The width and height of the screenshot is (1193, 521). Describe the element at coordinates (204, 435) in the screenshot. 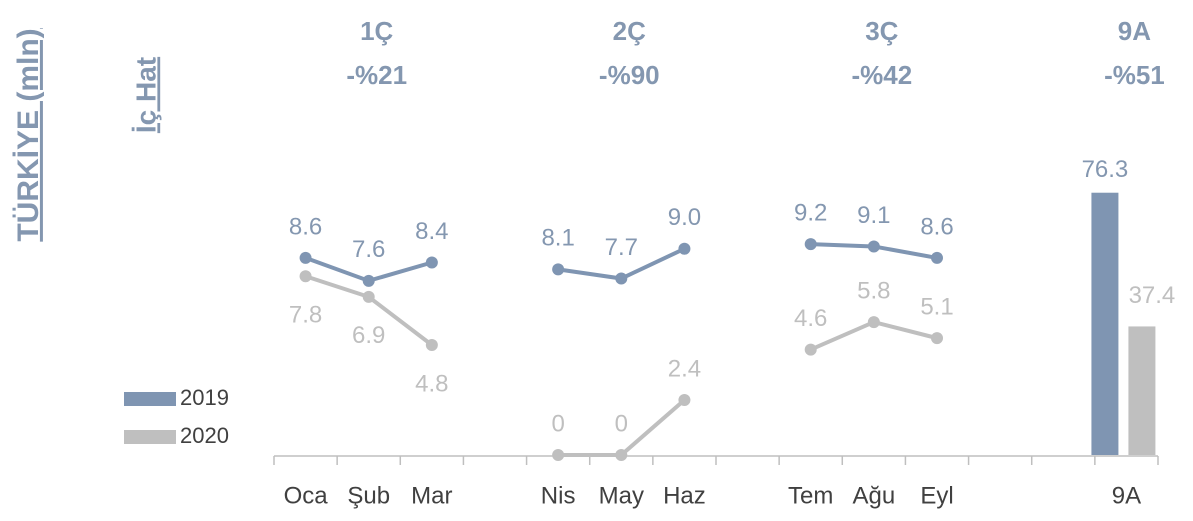

I see `legend-label: 2020` at that location.